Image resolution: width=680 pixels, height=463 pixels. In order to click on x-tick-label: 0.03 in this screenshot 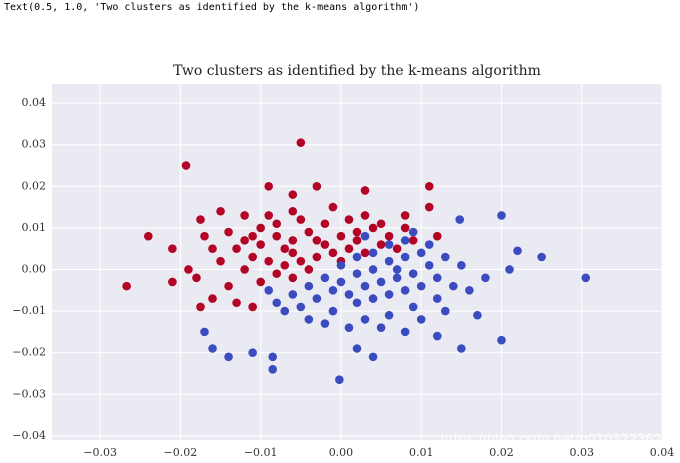, I will do `click(581, 452)`.